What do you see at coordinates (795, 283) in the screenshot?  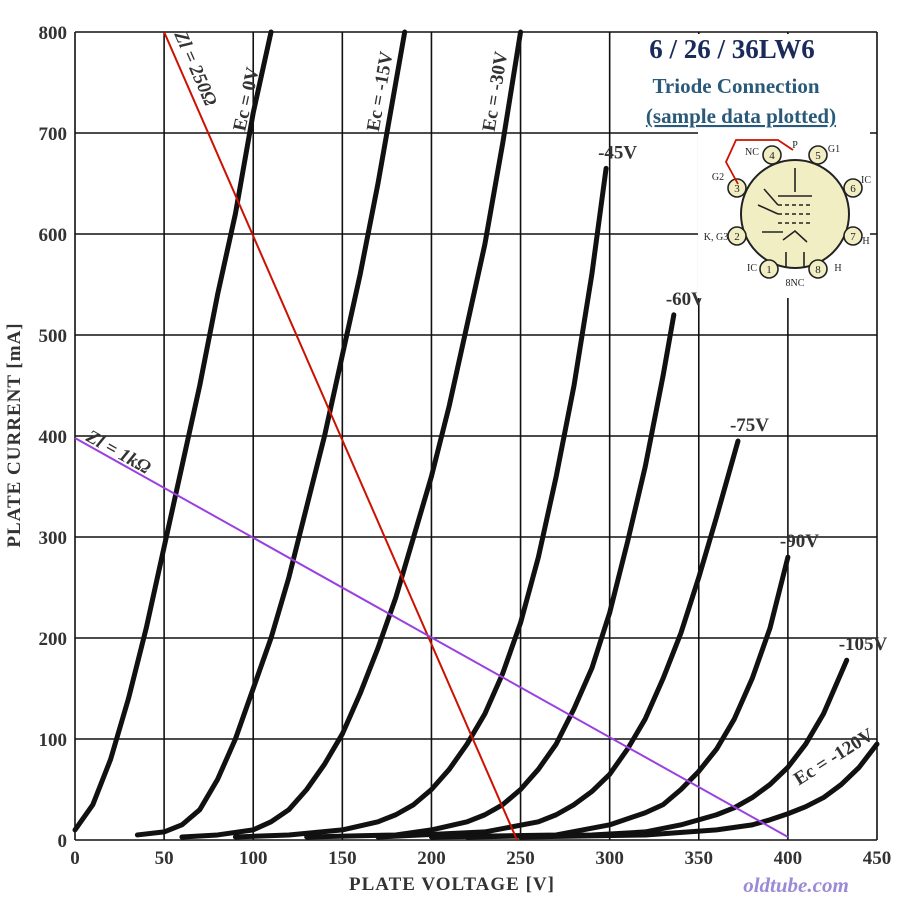 I see `pin-label: 8NC` at bounding box center [795, 283].